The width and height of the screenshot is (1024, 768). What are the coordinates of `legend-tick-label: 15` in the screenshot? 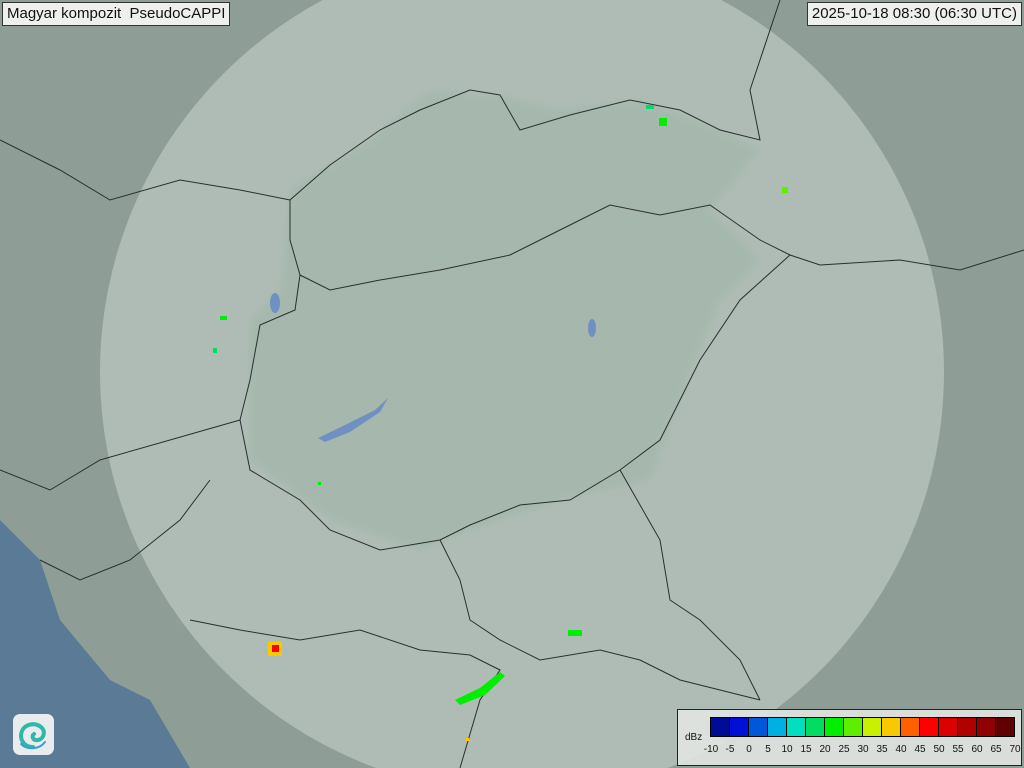 It's located at (806, 749).